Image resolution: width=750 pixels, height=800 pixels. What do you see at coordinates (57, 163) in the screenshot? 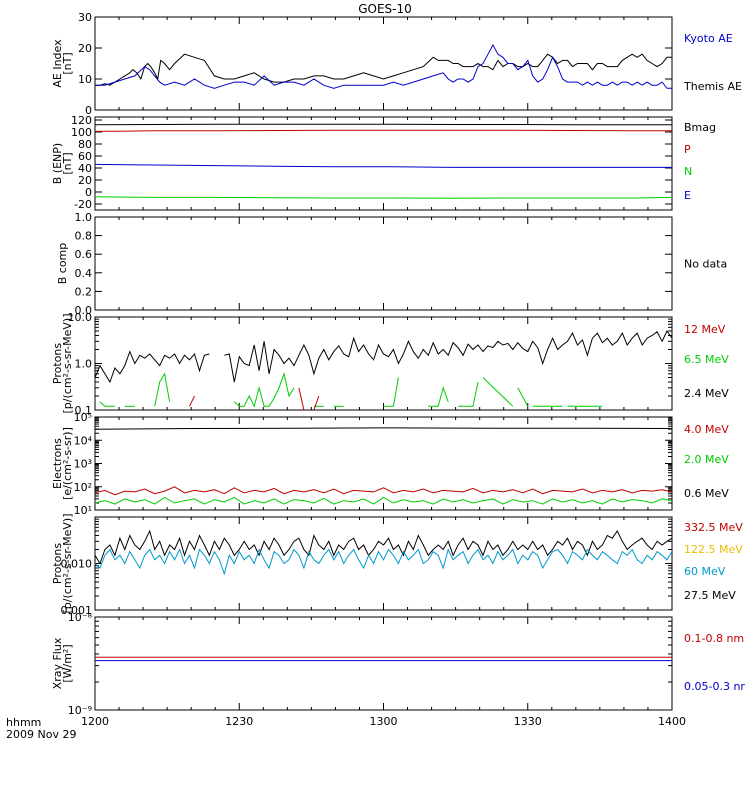
I see `y-axis-label: B (ENP)` at bounding box center [57, 163].